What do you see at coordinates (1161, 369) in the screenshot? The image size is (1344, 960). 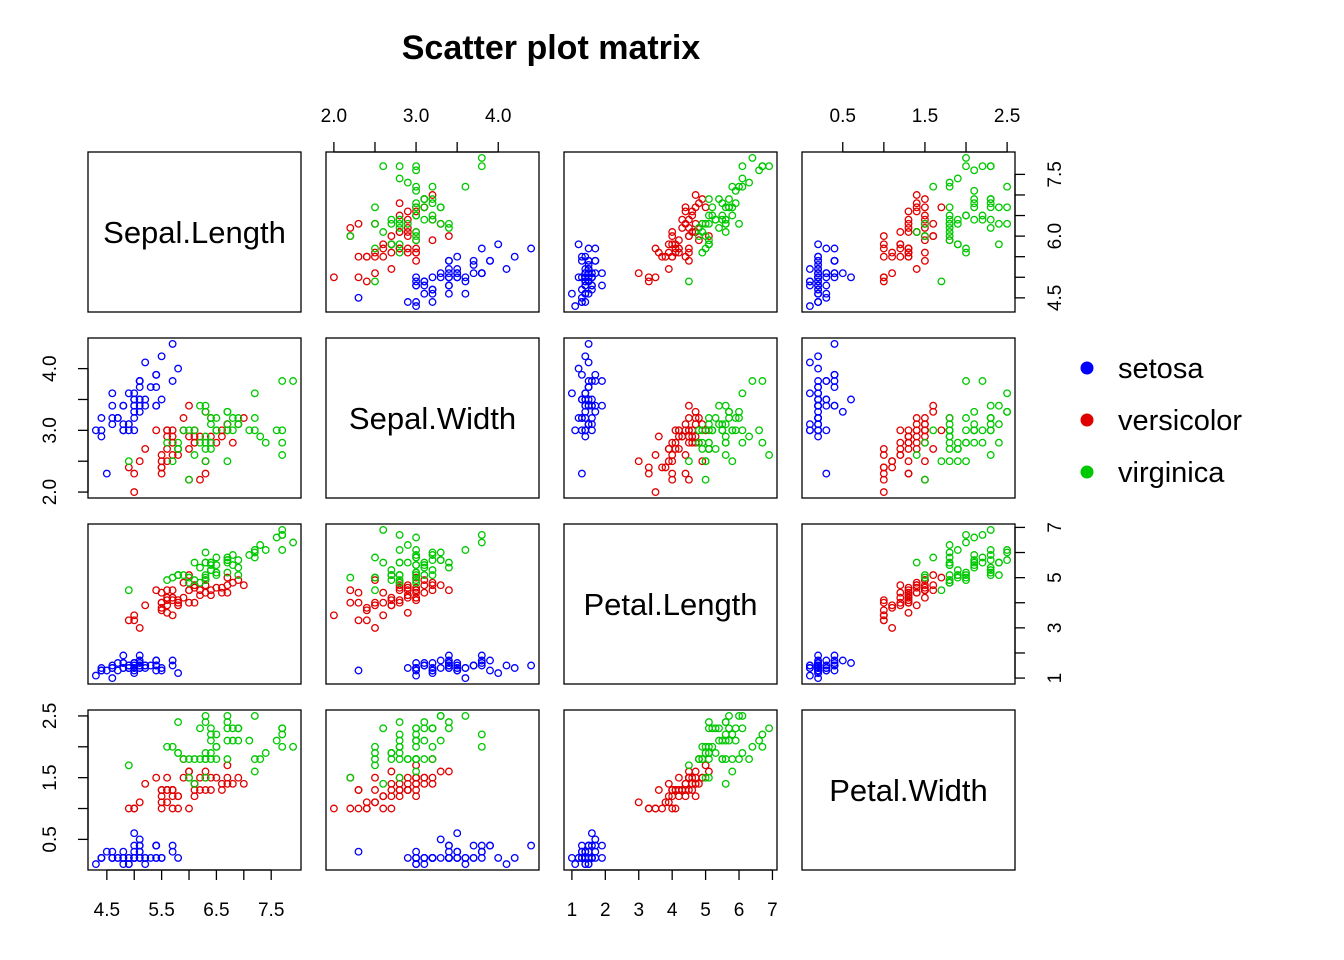 I see `legend-label: setosa` at bounding box center [1161, 369].